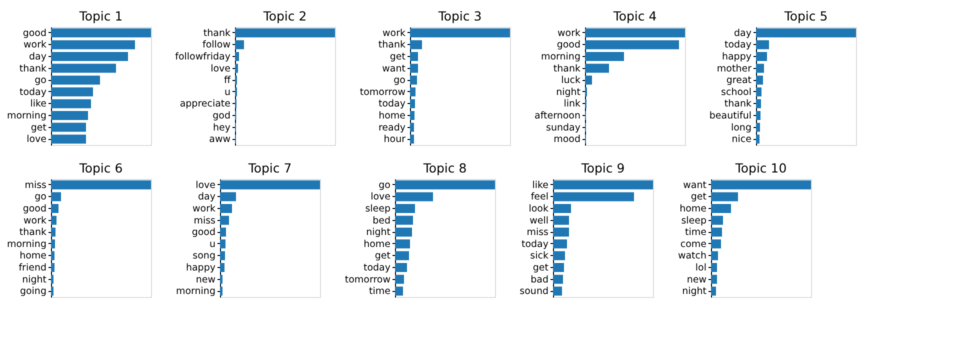 This screenshot has width=969, height=347. What do you see at coordinates (805, 16) in the screenshot?
I see `chart-title: Topic 5` at bounding box center [805, 16].